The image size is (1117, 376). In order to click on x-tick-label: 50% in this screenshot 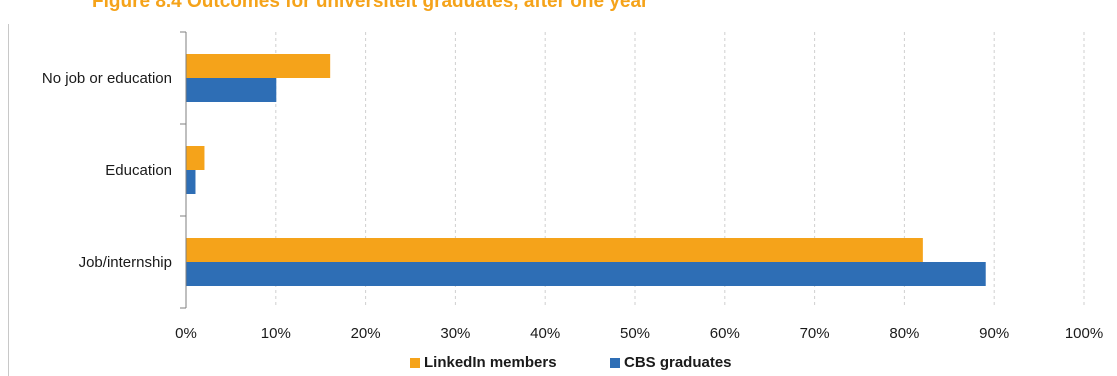, I will do `click(635, 333)`.